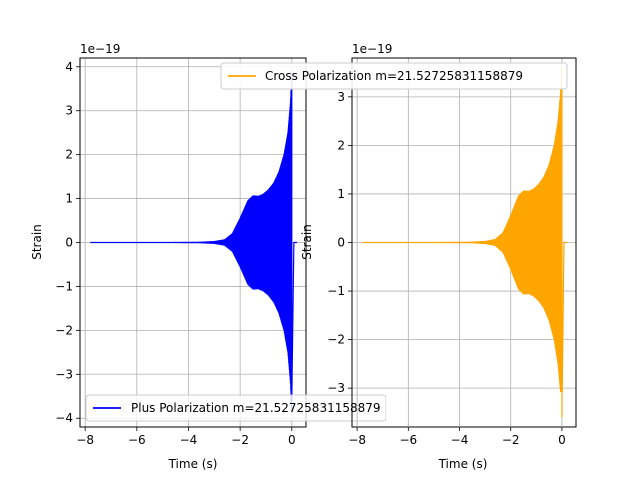 This screenshot has height=480, width=640. I want to click on plus-ytick-label: 1, so click(69, 199).